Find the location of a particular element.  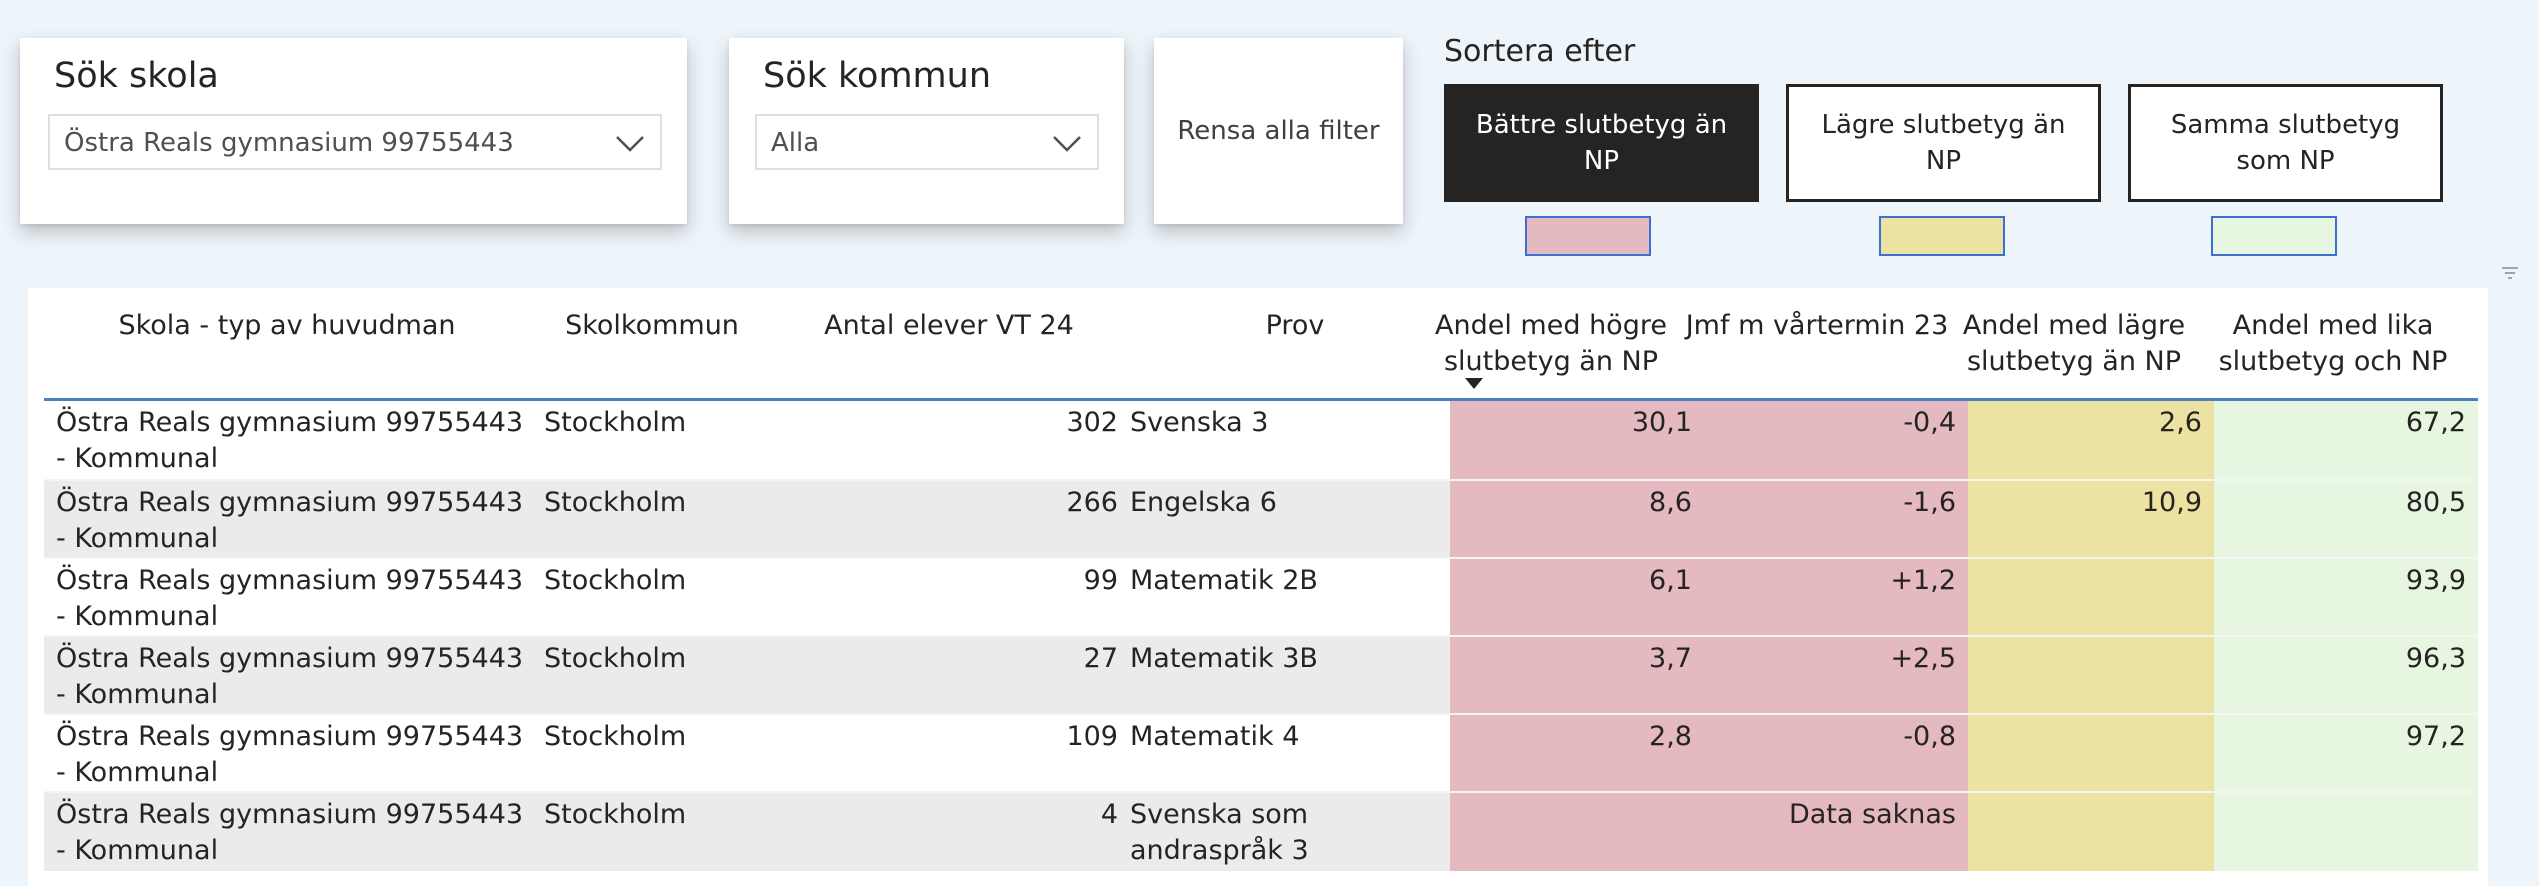

sort-descending-icon is located at coordinates (1474, 383).